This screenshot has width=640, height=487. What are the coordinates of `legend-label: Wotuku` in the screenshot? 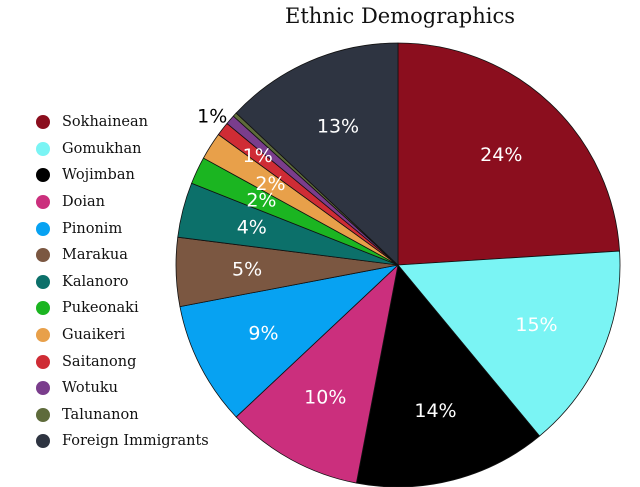 It's located at (90, 388).